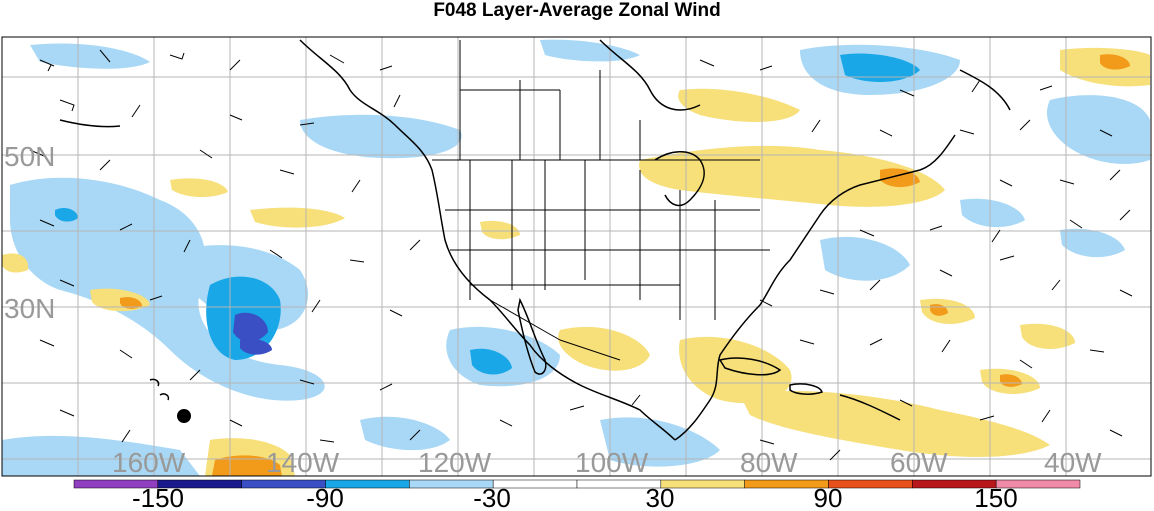 The image size is (1154, 511). Describe the element at coordinates (303, 462) in the screenshot. I see `lon-label-140w: 140W` at that location.